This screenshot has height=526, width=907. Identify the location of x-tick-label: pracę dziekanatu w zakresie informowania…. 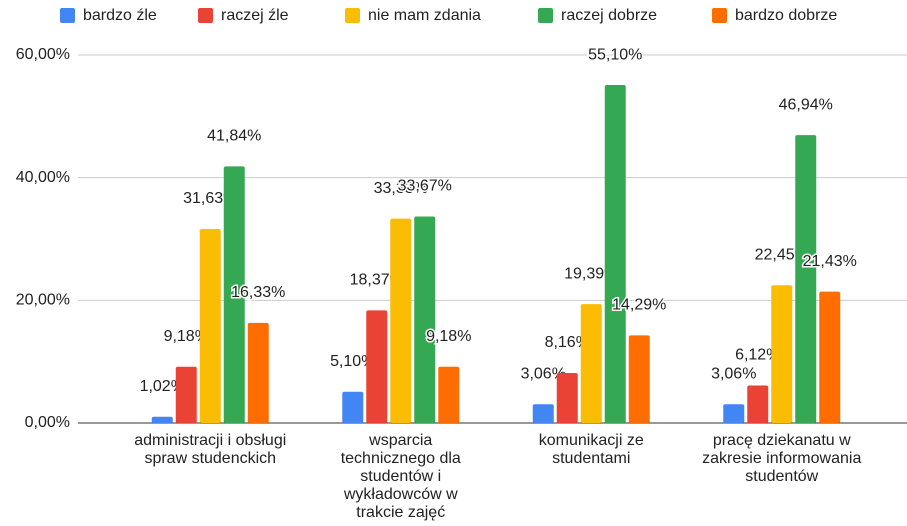
(782, 458).